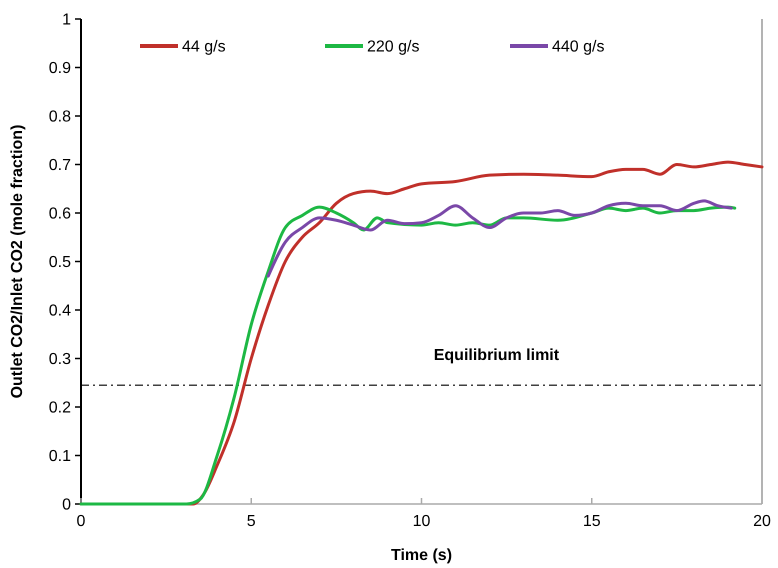 The width and height of the screenshot is (778, 568). Describe the element at coordinates (67, 20) in the screenshot. I see `y-tick-label: 1` at that location.